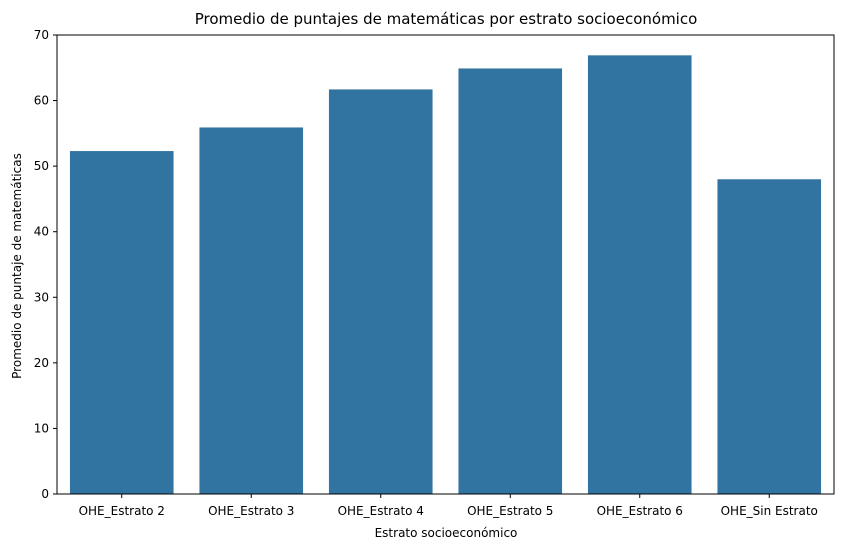 This screenshot has height=552, width=842. What do you see at coordinates (251, 511) in the screenshot?
I see `x-tick-label: OHE_Estrato 3` at bounding box center [251, 511].